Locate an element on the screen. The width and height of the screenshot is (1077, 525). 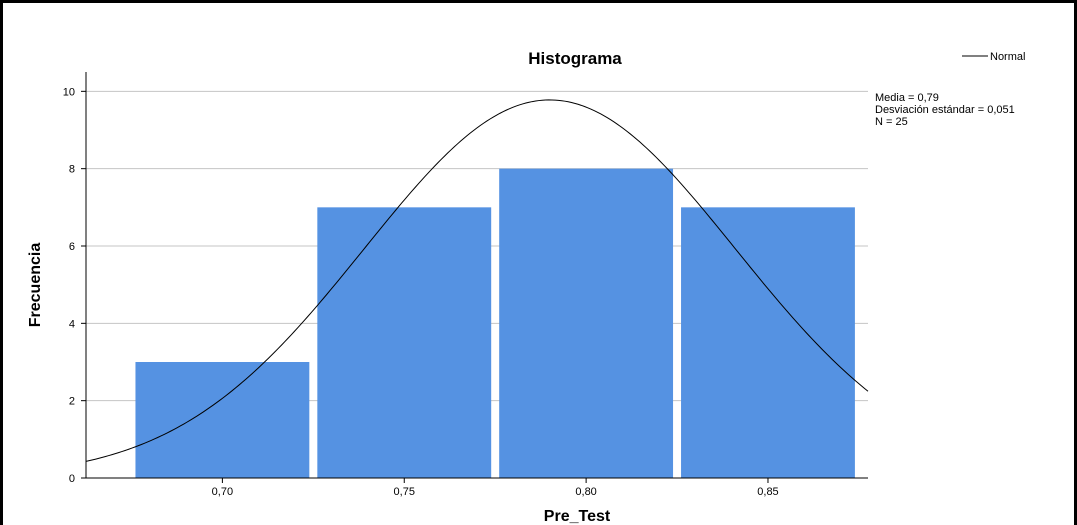
stats-mean: Media = 0,79 is located at coordinates (907, 98).